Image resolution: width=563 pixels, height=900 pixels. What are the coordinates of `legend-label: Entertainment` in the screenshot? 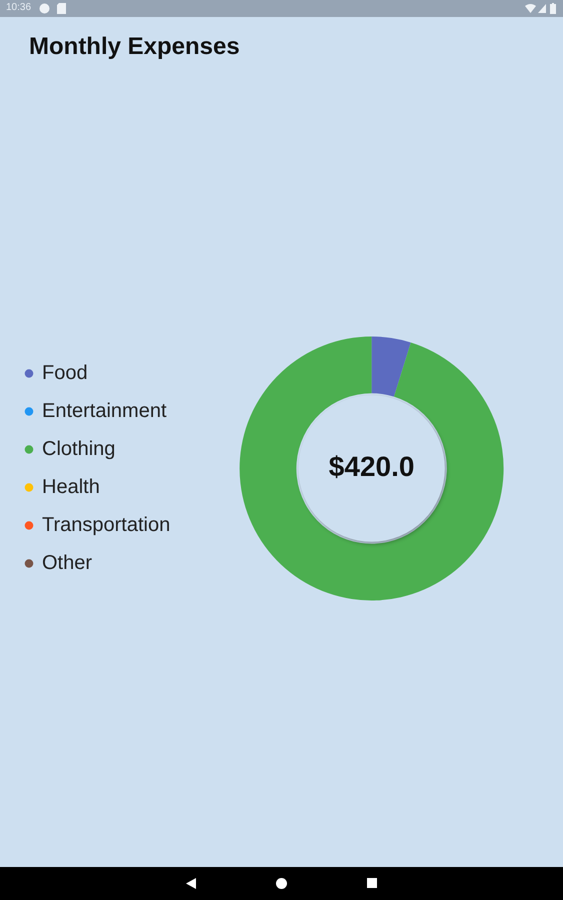 It's located at (104, 411).